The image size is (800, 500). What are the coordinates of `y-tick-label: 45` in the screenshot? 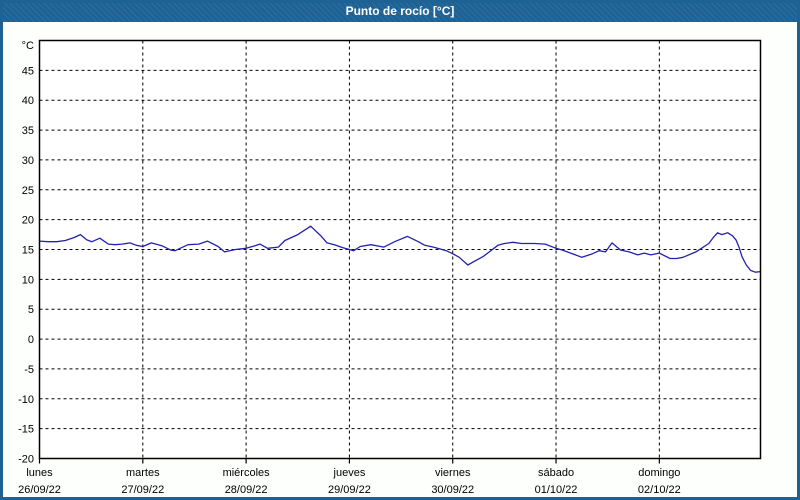 It's located at (28, 71).